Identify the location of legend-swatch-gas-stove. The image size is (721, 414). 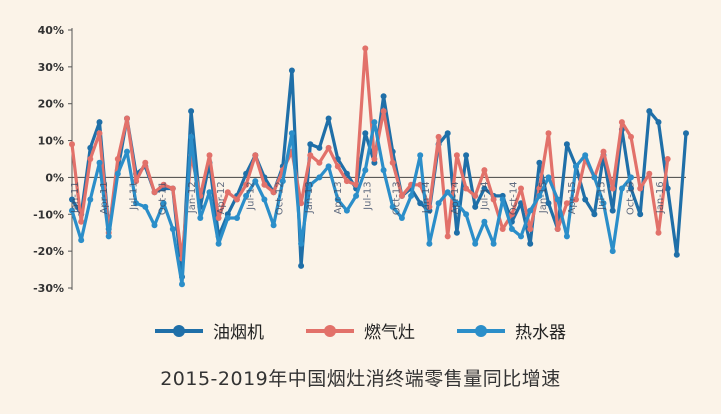
(330, 331).